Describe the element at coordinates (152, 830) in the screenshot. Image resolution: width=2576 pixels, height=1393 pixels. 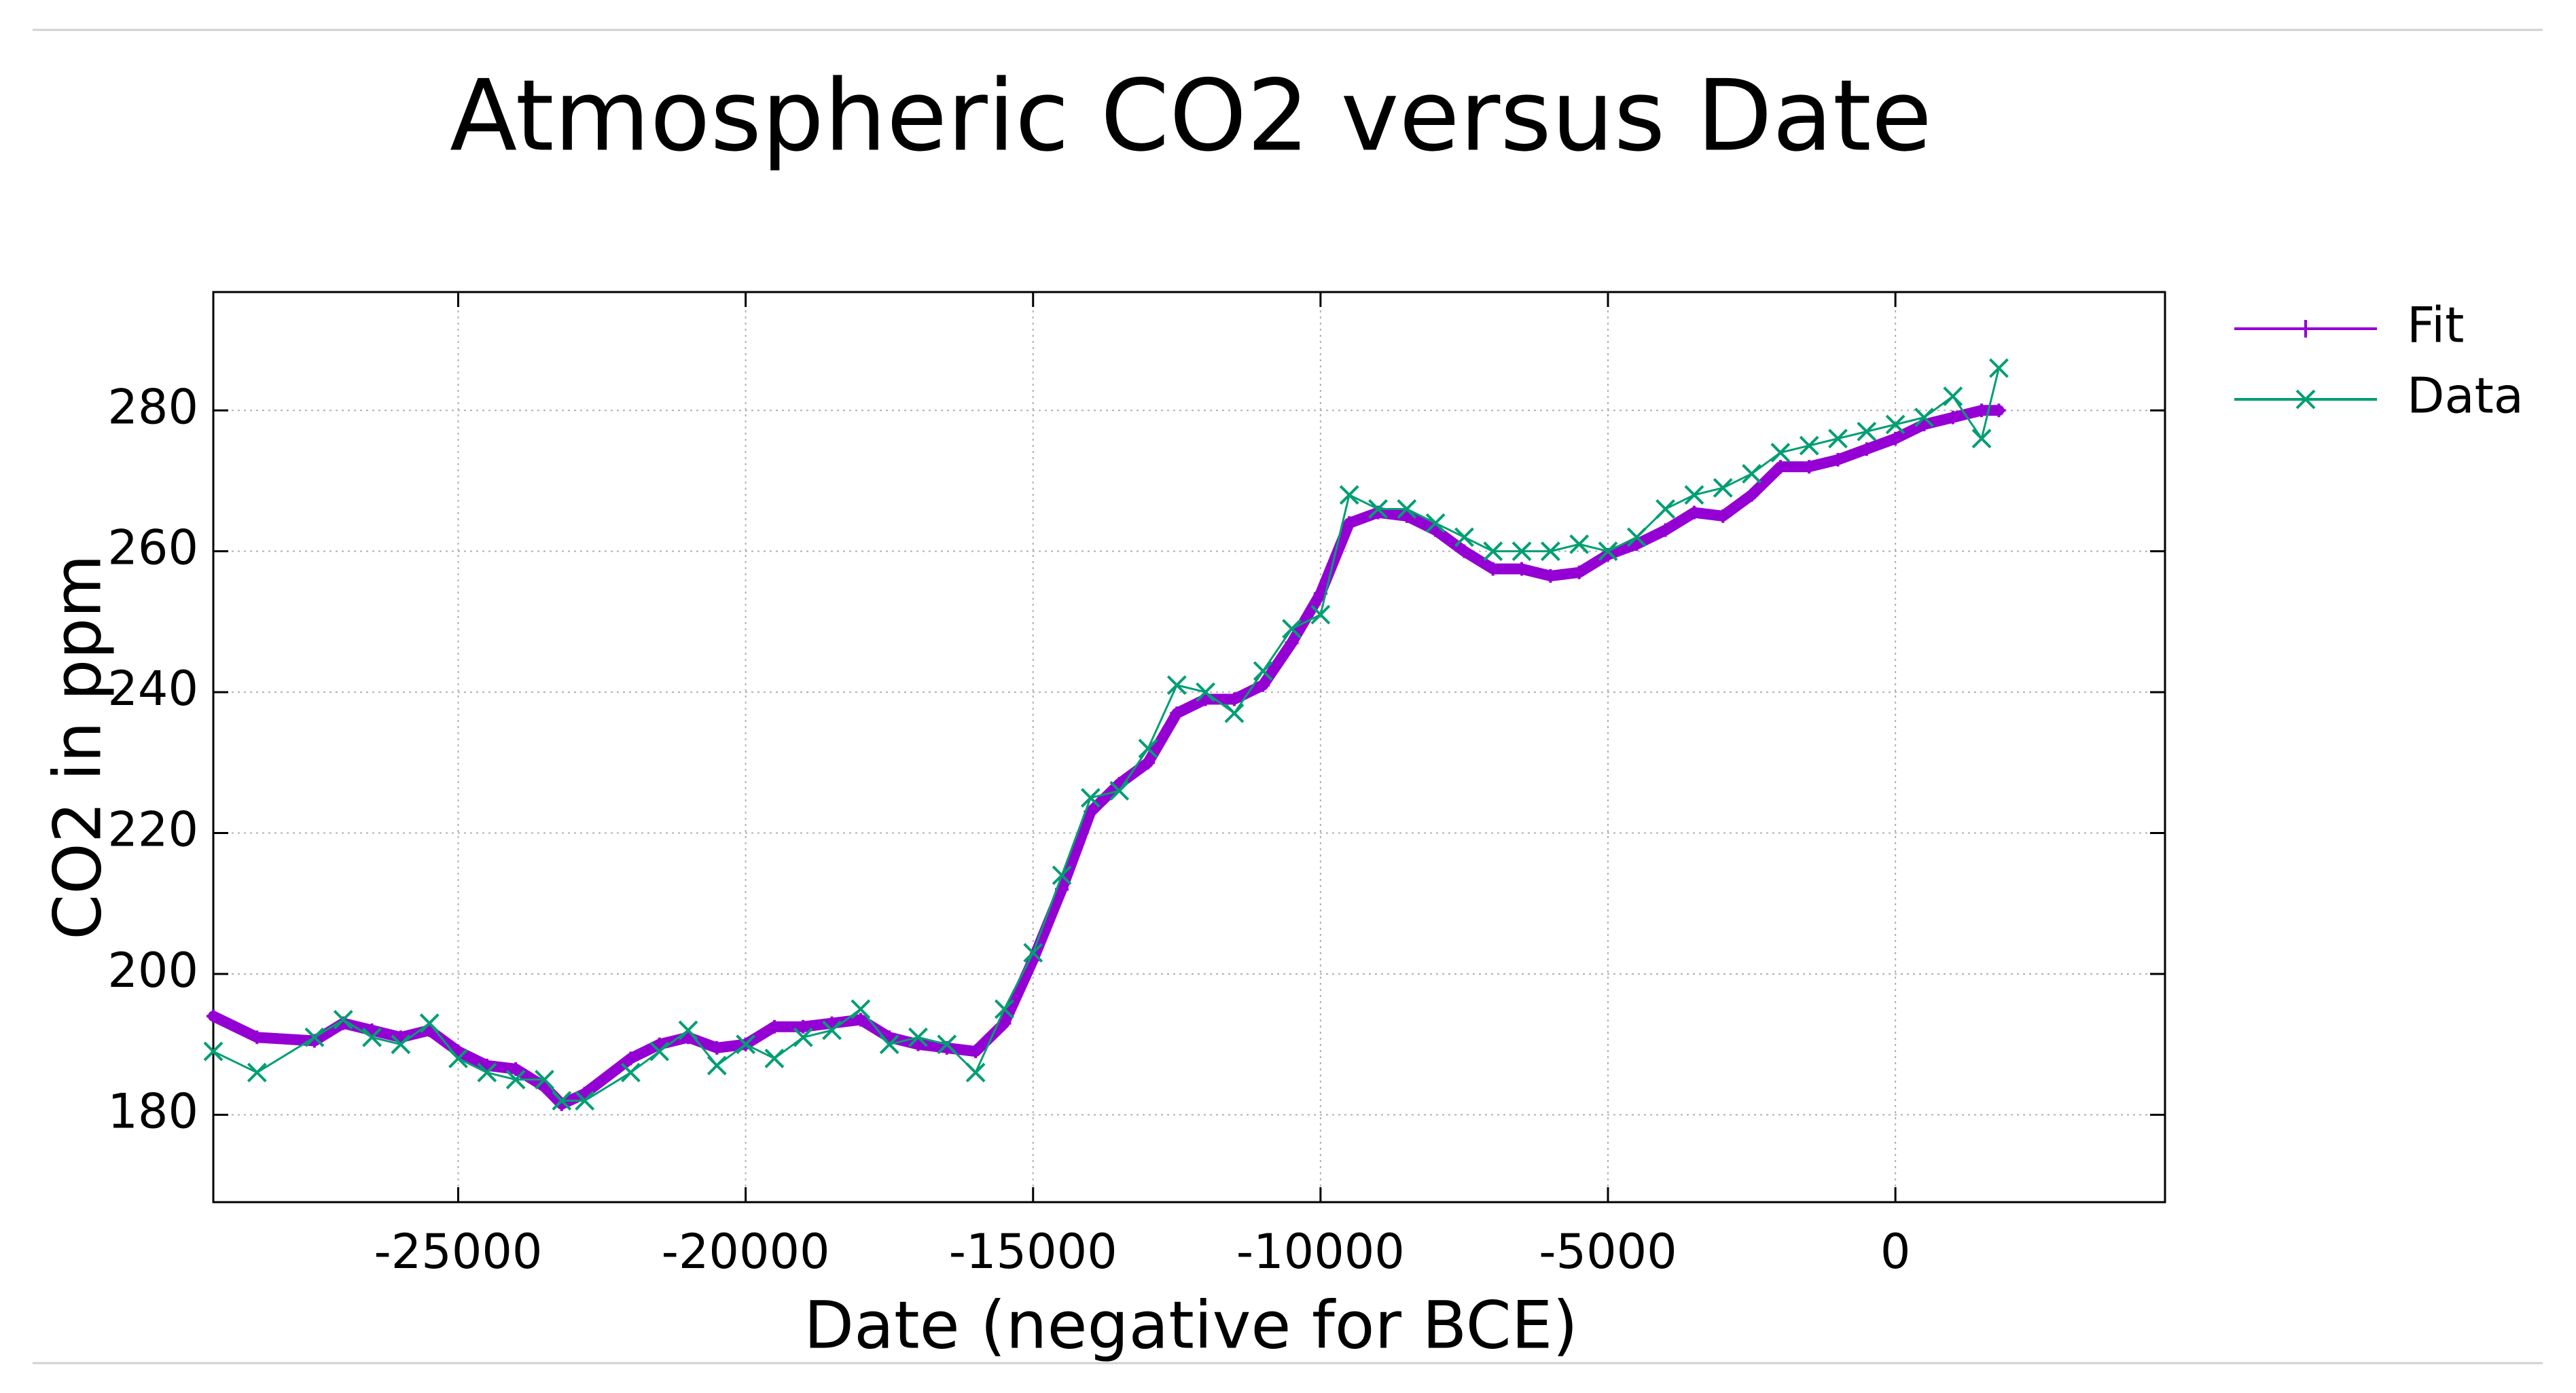
I see `y-tick-label: 220` at that location.